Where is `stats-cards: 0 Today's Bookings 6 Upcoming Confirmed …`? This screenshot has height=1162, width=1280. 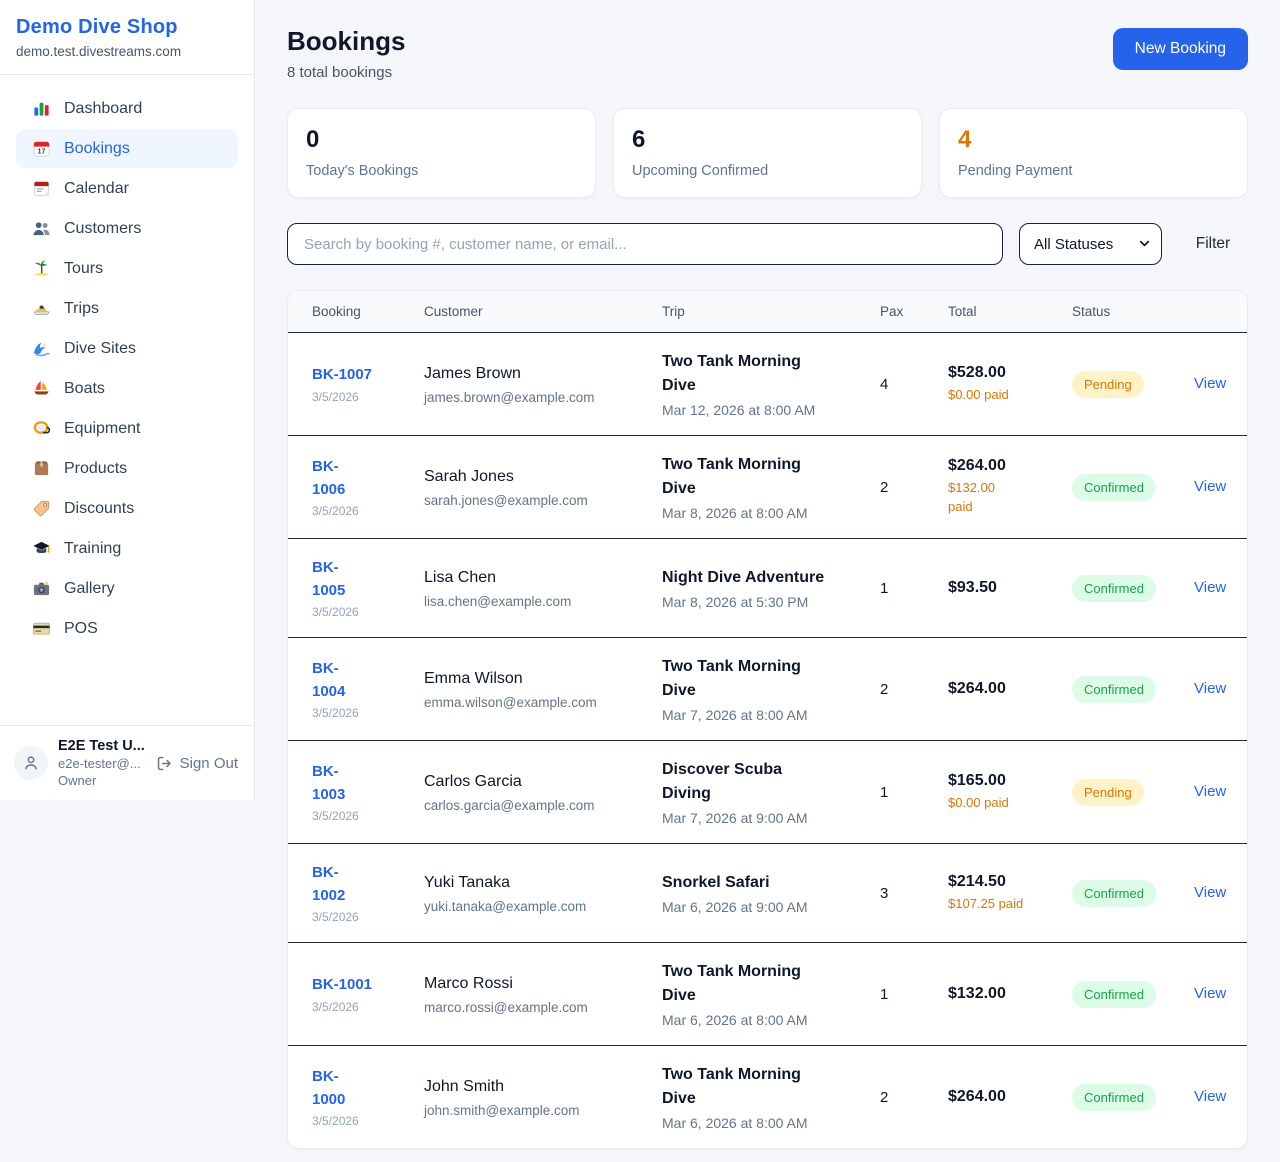 stats-cards: 0 Today's Bookings 6 Upcoming Confirmed … is located at coordinates (767, 153).